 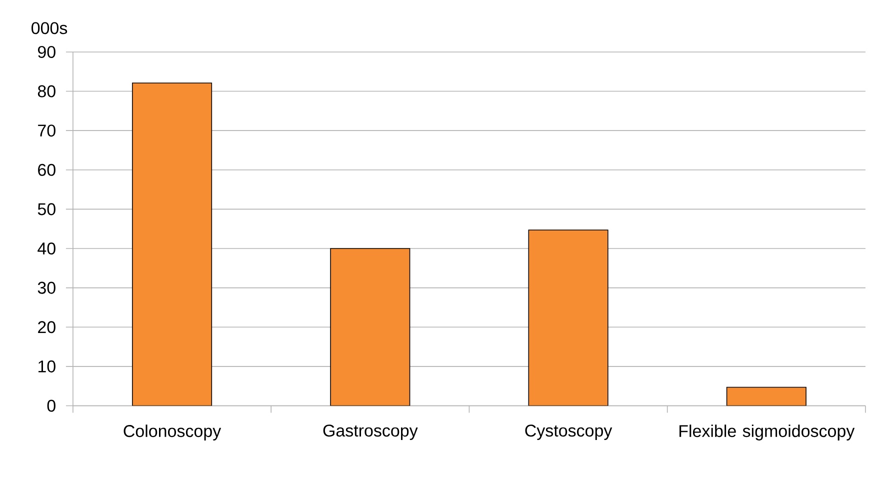 I want to click on x-tick-label: Cystoscopy, so click(x=568, y=432).